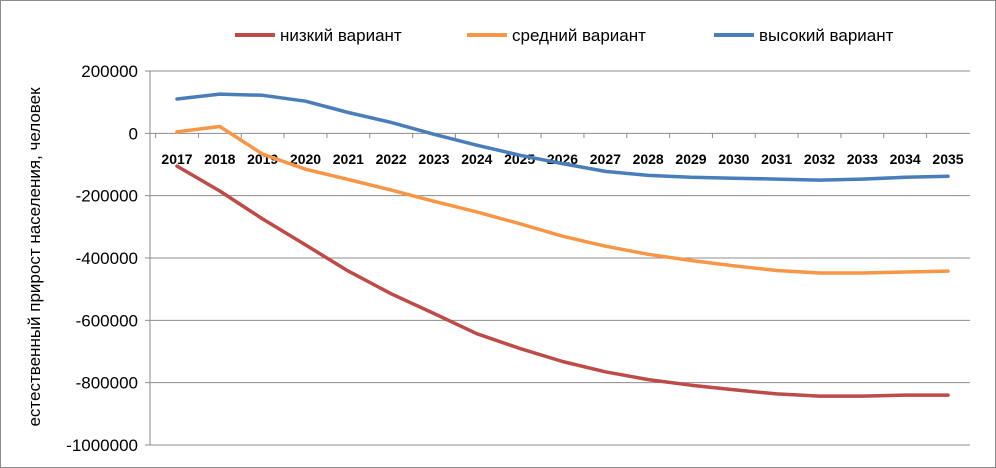 This screenshot has height=468, width=996. Describe the element at coordinates (262, 159) in the screenshot. I see `x-tick-label: 2019` at that location.